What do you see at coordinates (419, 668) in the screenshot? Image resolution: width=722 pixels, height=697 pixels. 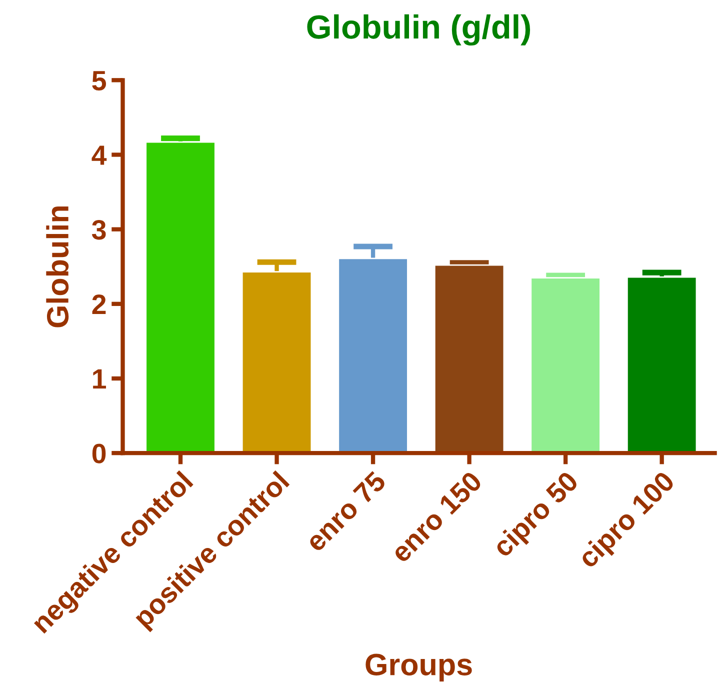 I see `x-axis-title: Groups` at bounding box center [419, 668].